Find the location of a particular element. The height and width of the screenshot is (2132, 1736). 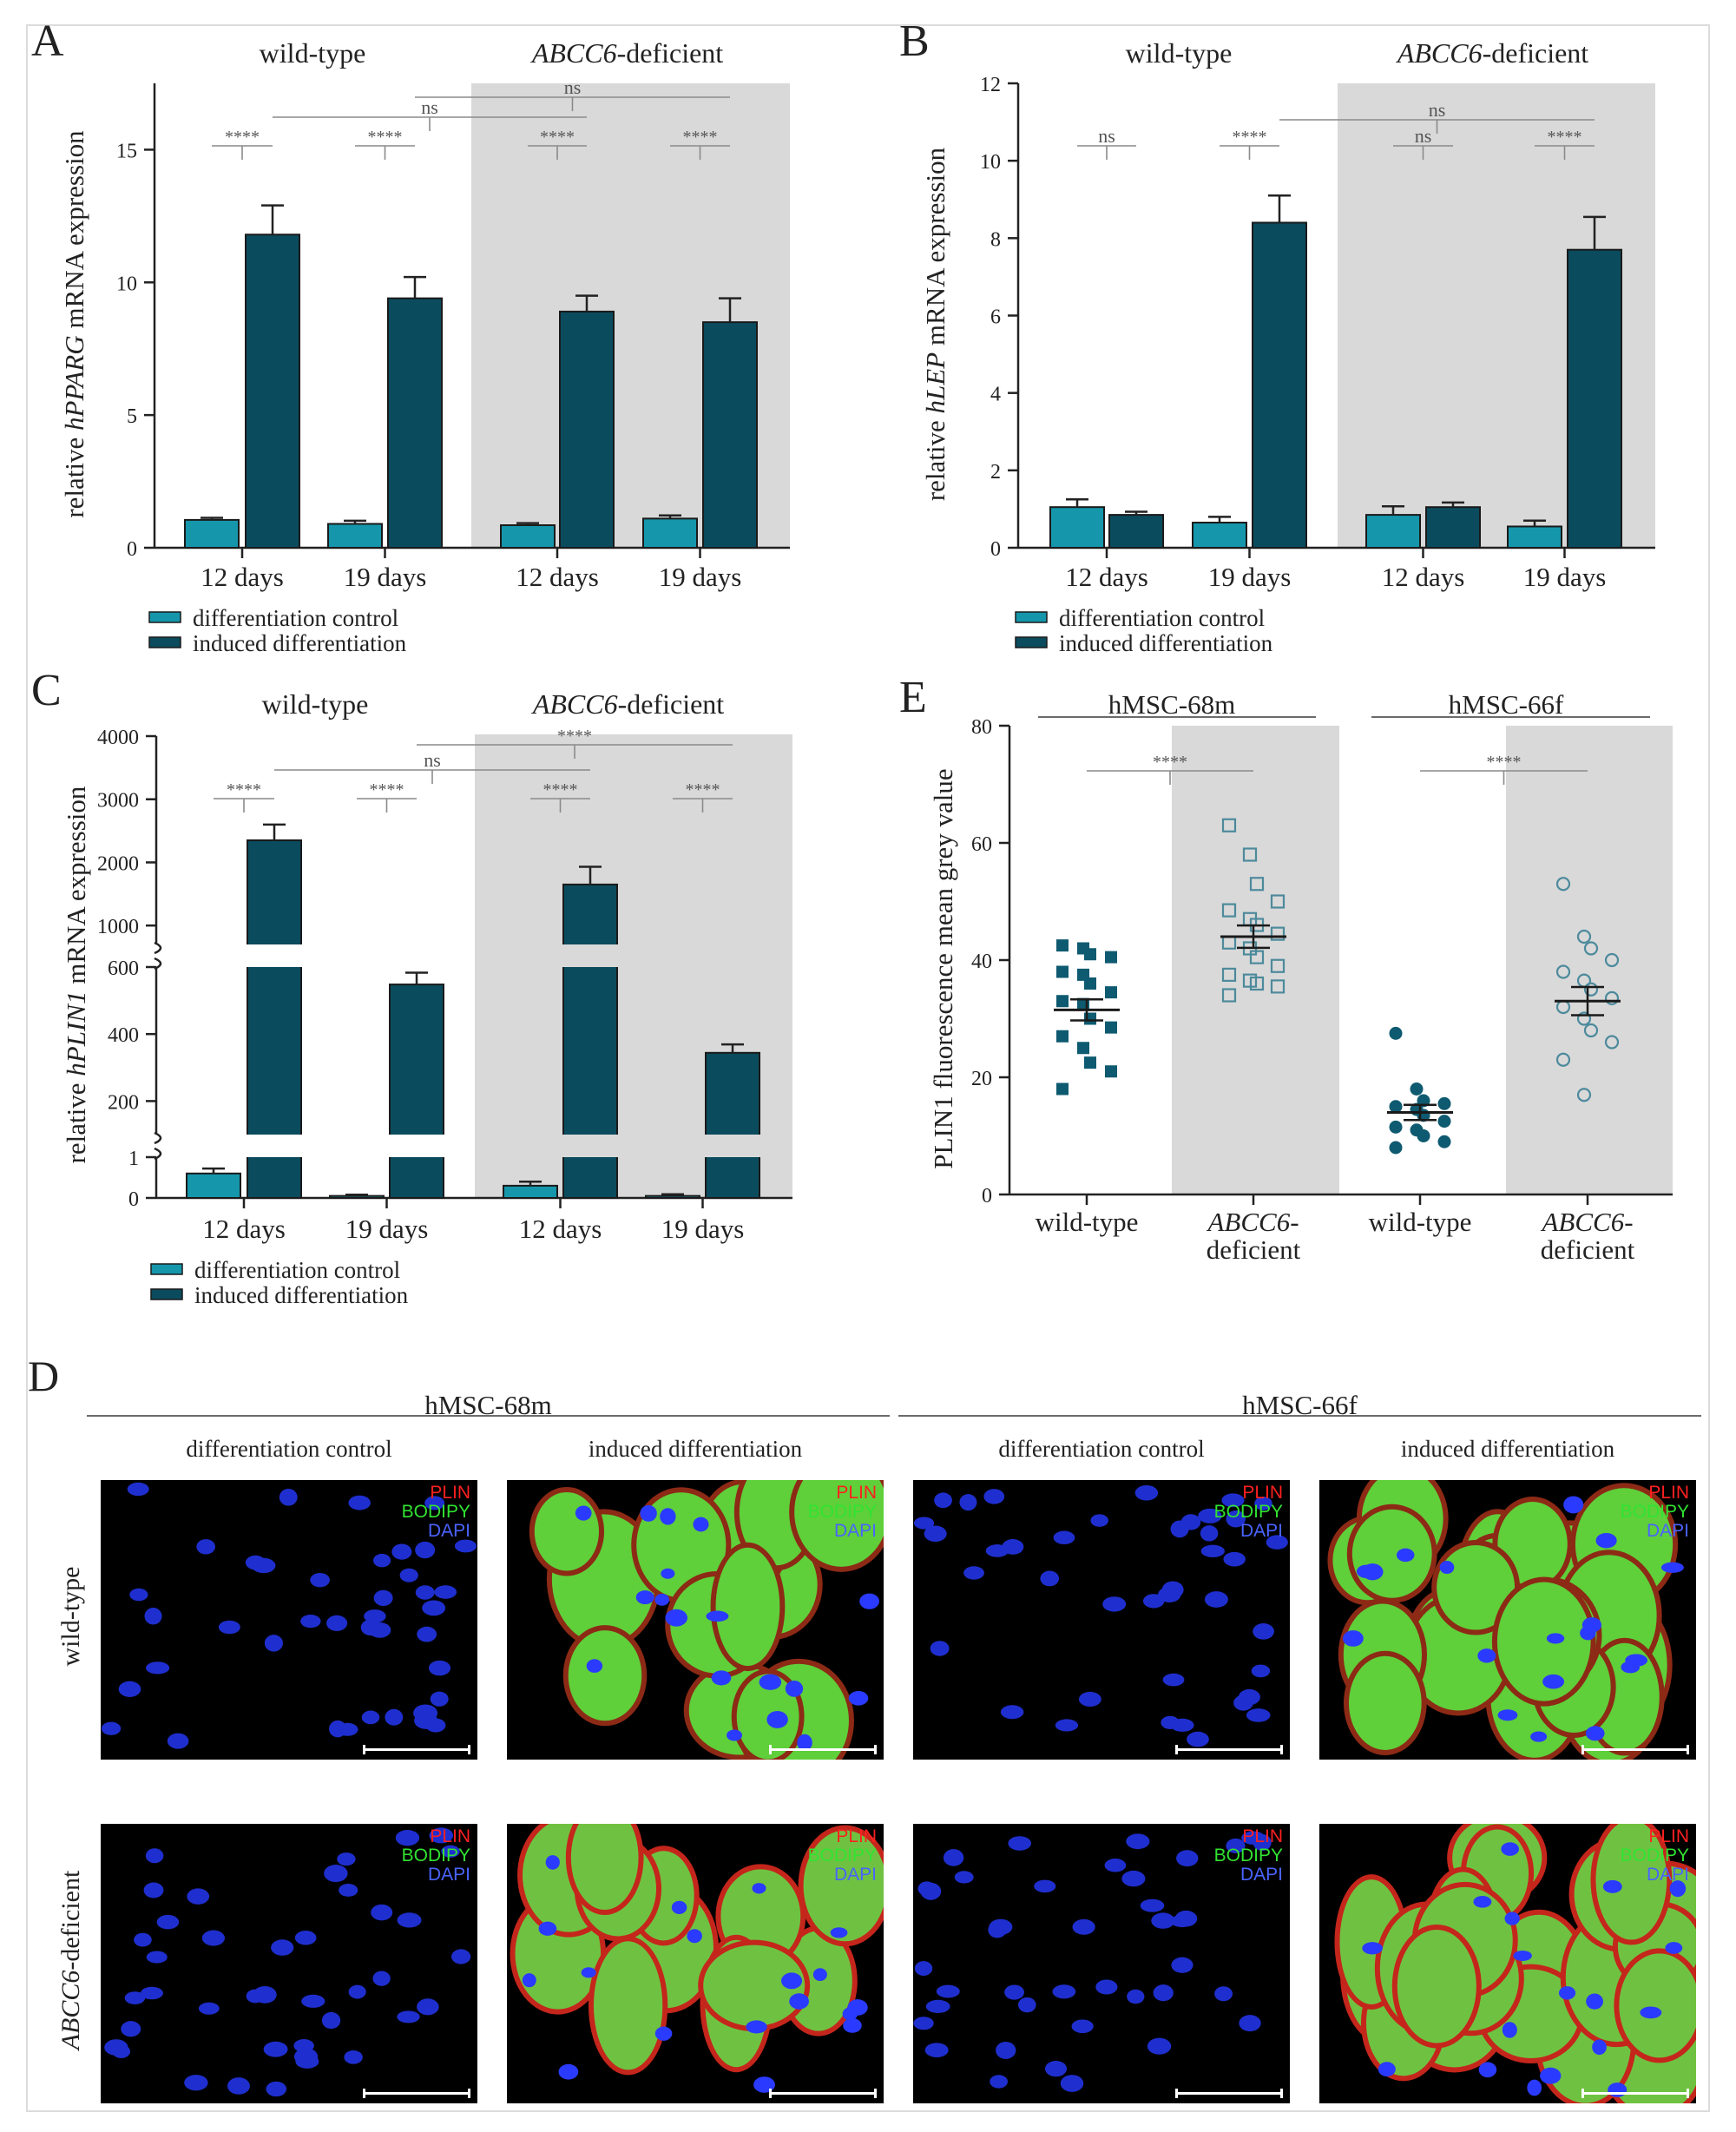

scale-bar is located at coordinates (416, 1750).